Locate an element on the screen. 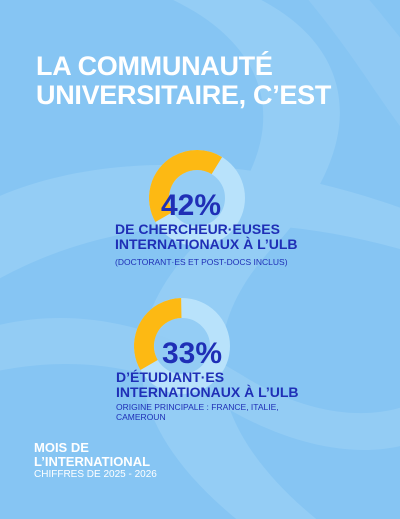  researchers-label-line-1: DE CHERCHEUR·EUSES is located at coordinates (197, 229).